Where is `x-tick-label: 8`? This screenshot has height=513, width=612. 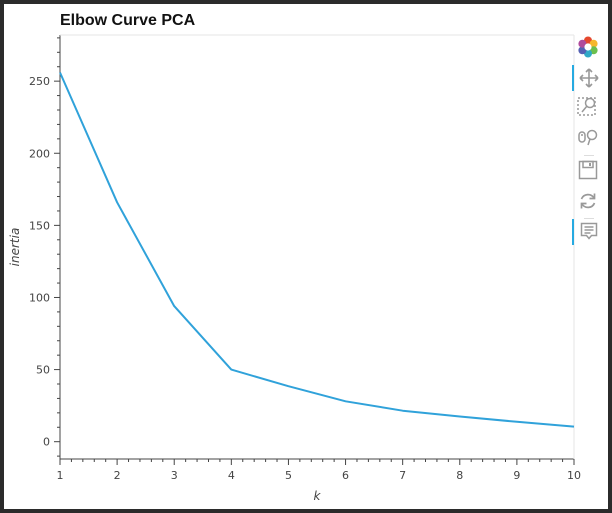
x-tick-label: 8 is located at coordinates (459, 475).